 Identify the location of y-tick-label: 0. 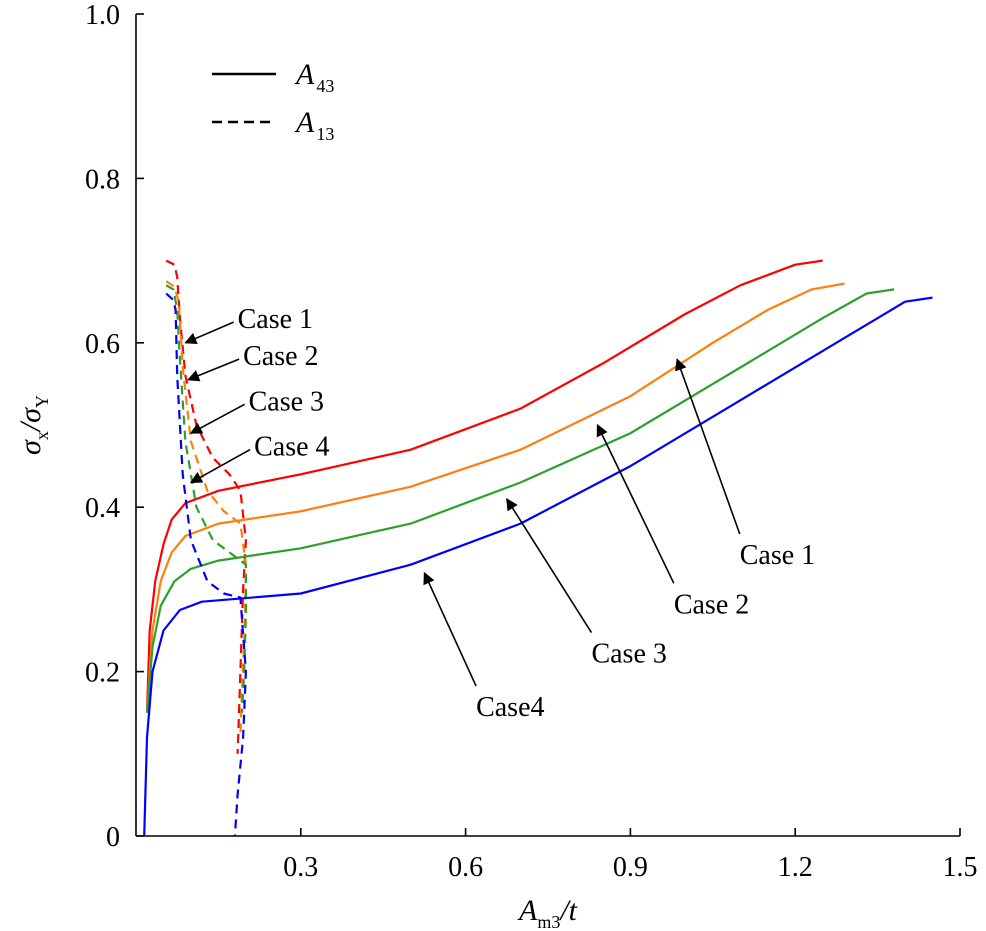
(113, 837).